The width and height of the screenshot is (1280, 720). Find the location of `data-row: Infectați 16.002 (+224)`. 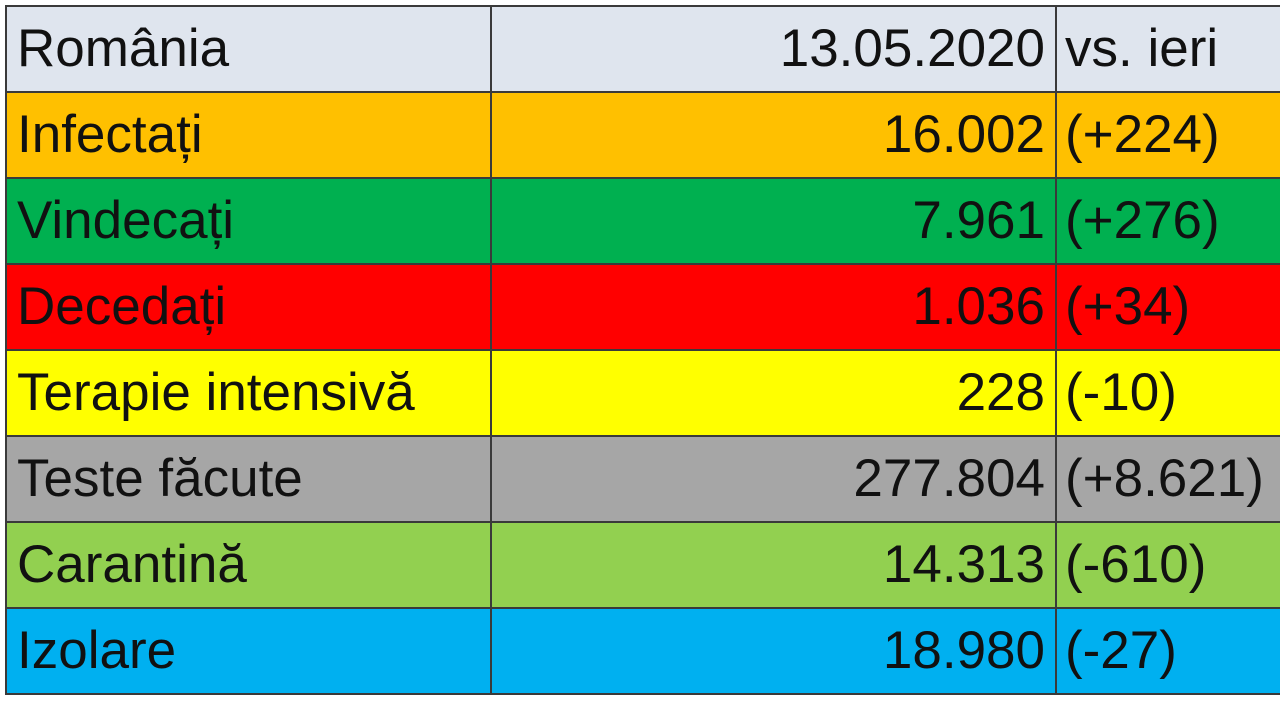

data-row: Infectați 16.002 (+224) is located at coordinates (642, 135).